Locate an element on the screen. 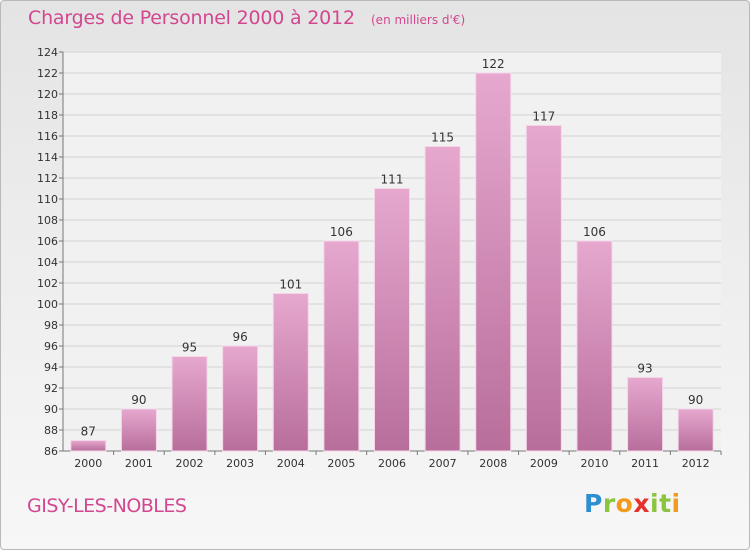  x-tick-label: 2011 is located at coordinates (645, 463).